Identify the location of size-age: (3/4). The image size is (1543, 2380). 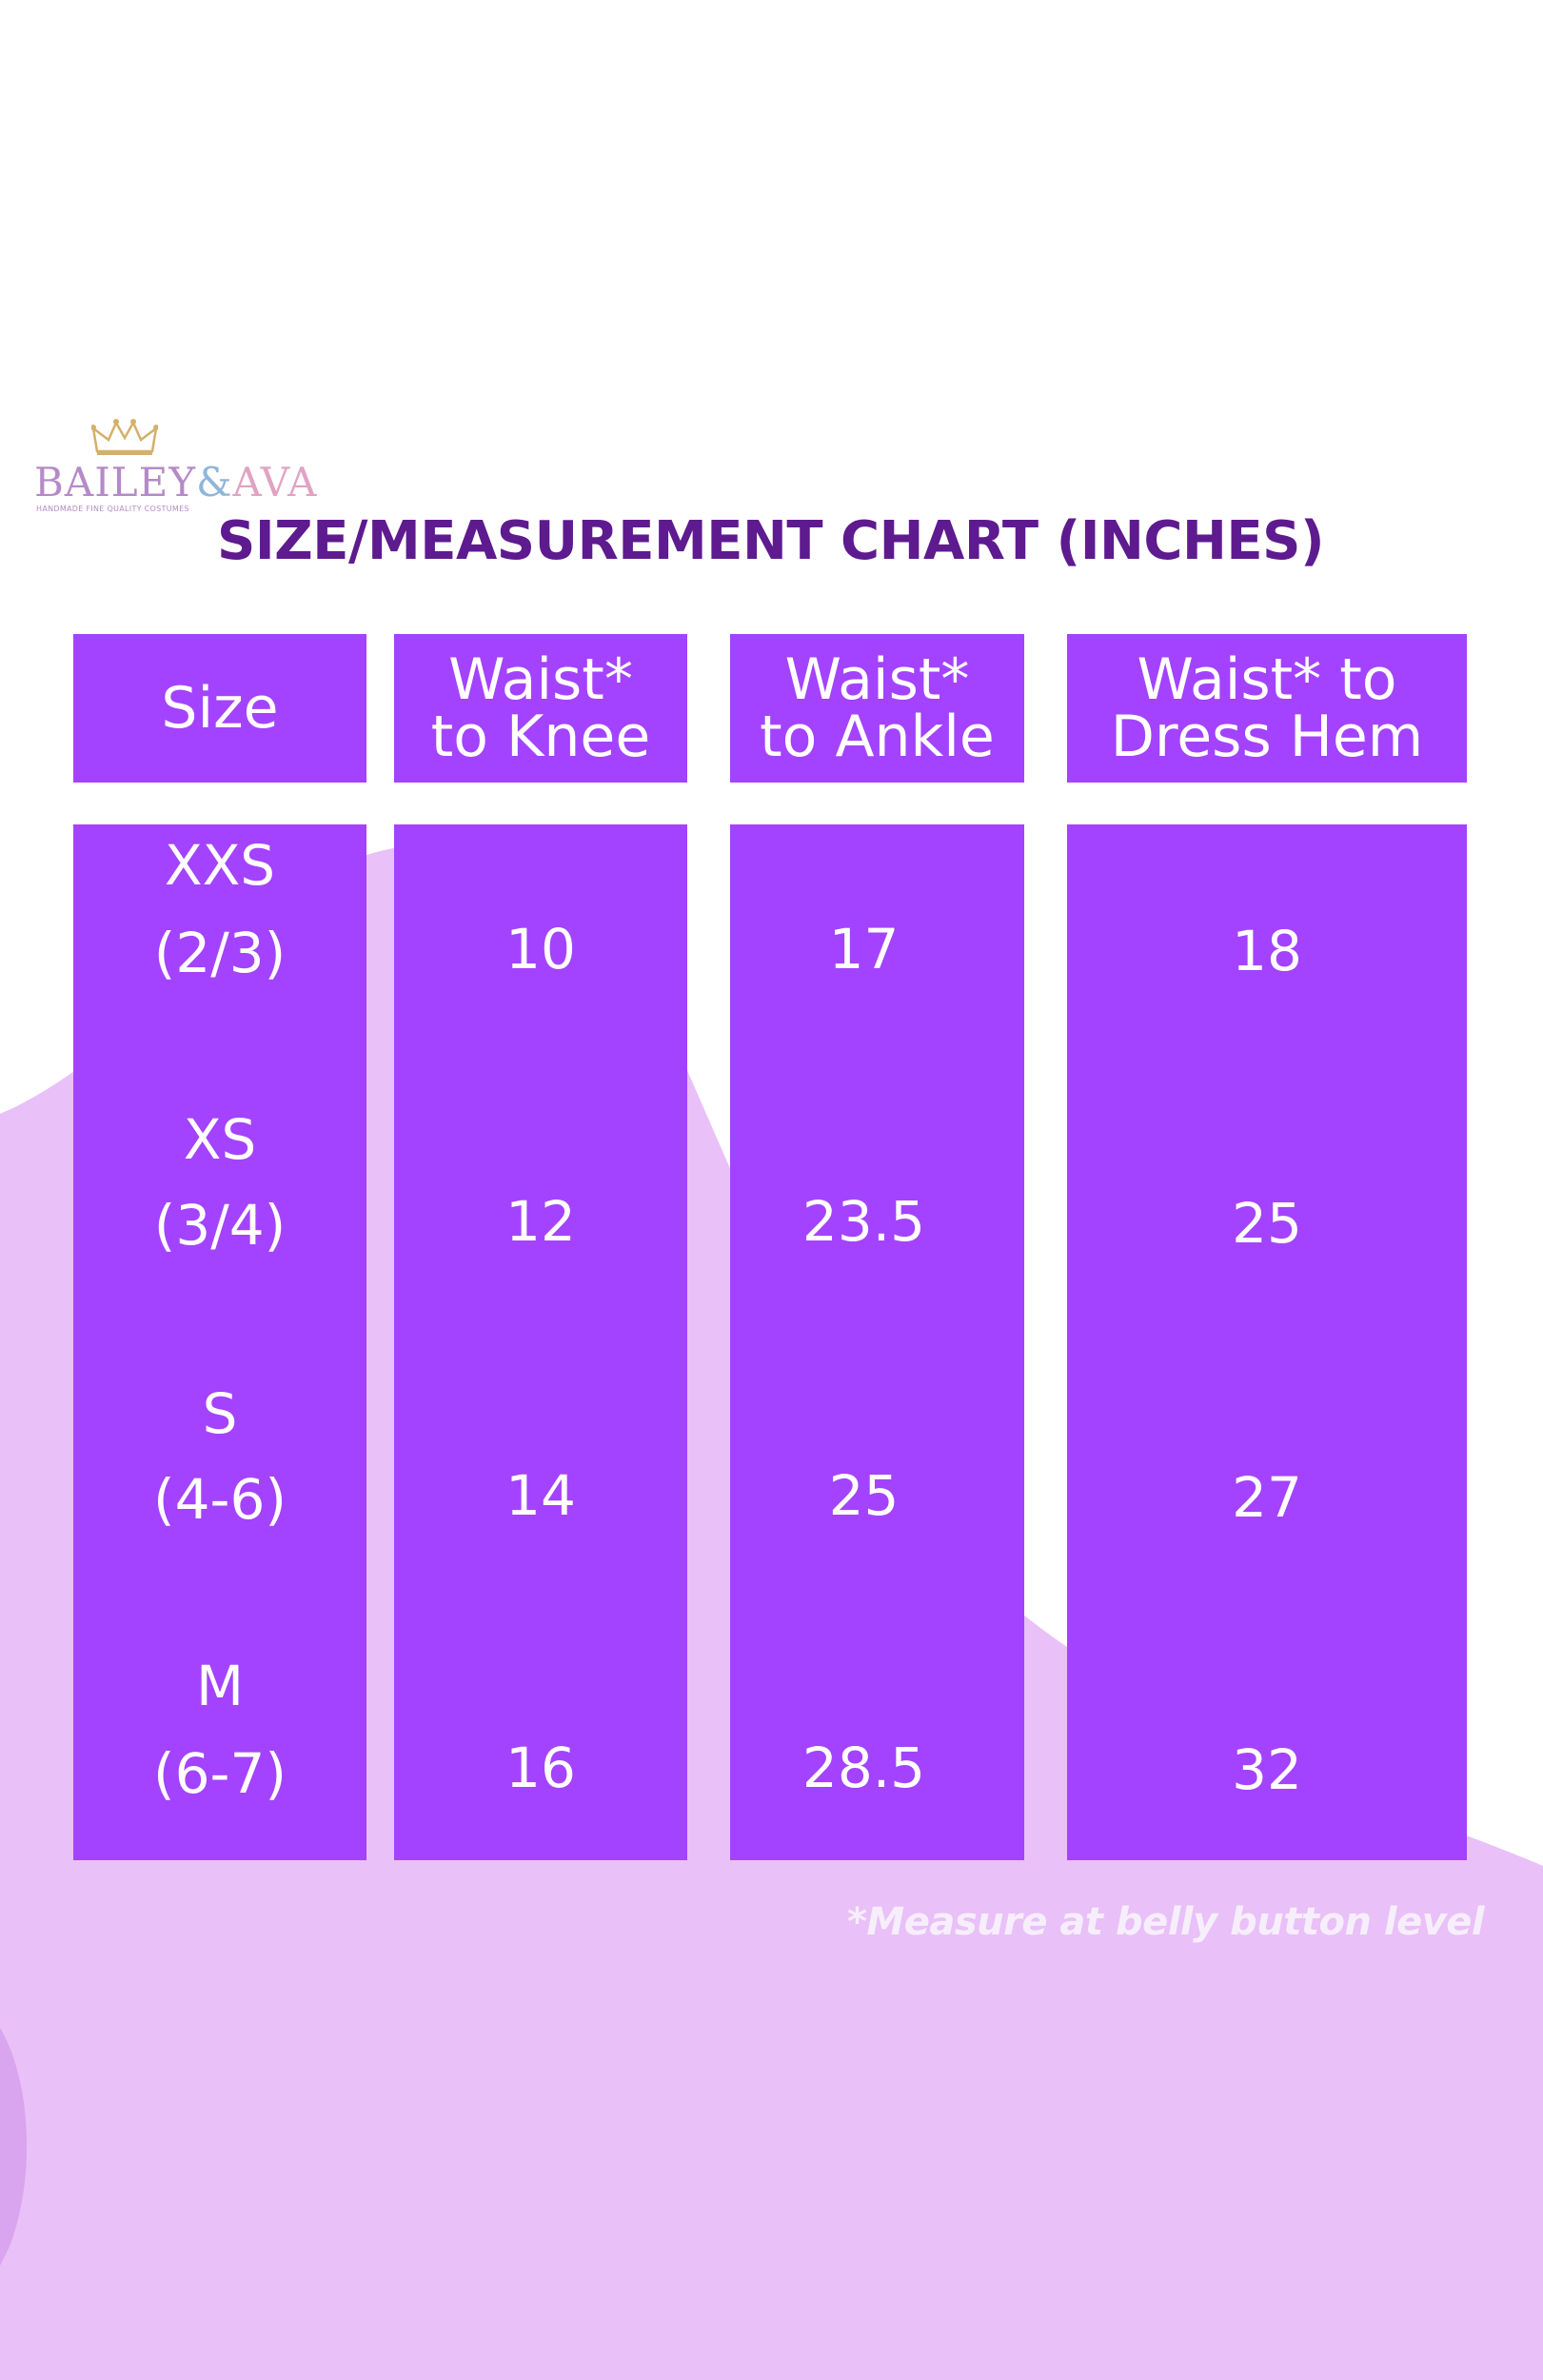
(220, 1225).